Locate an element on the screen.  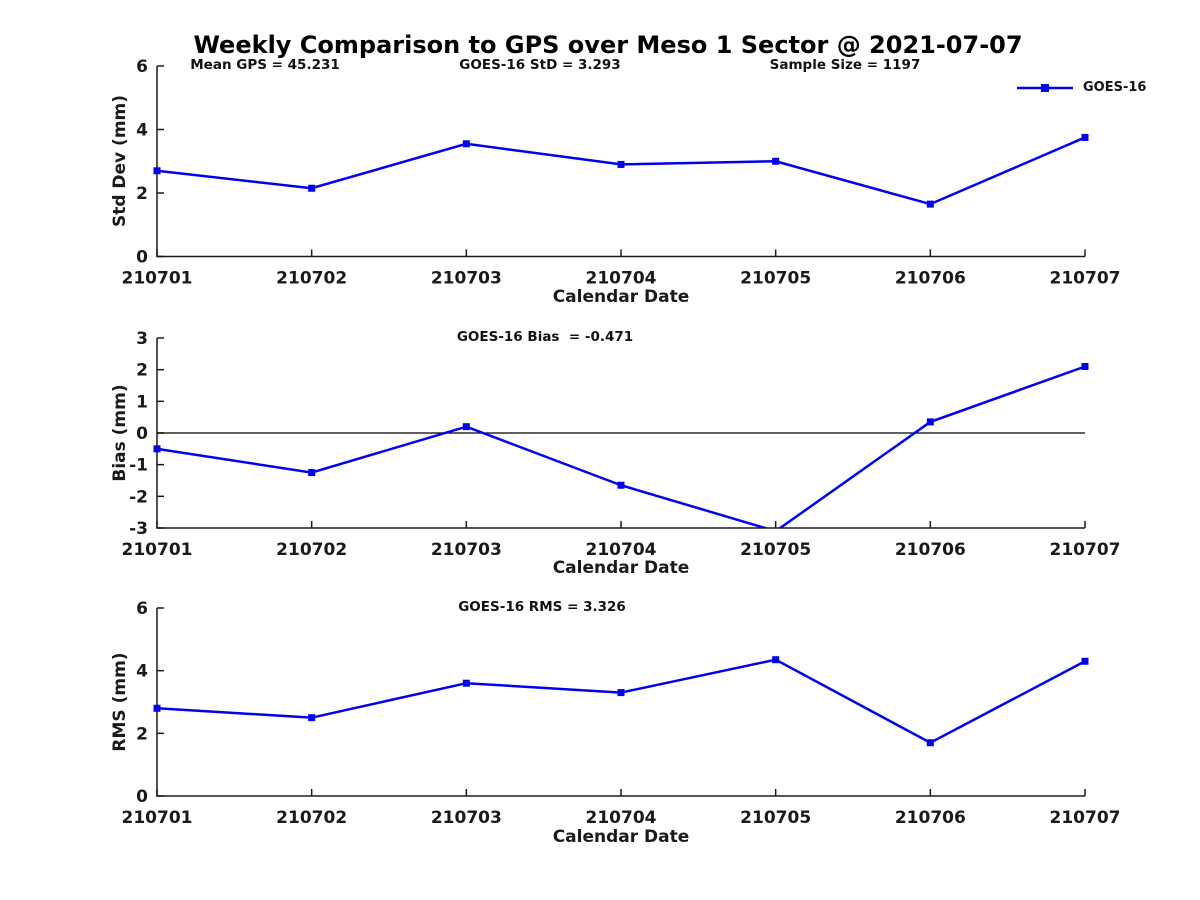
calendar-date-x-axis-label-3: Calendar Date is located at coordinates (621, 837).